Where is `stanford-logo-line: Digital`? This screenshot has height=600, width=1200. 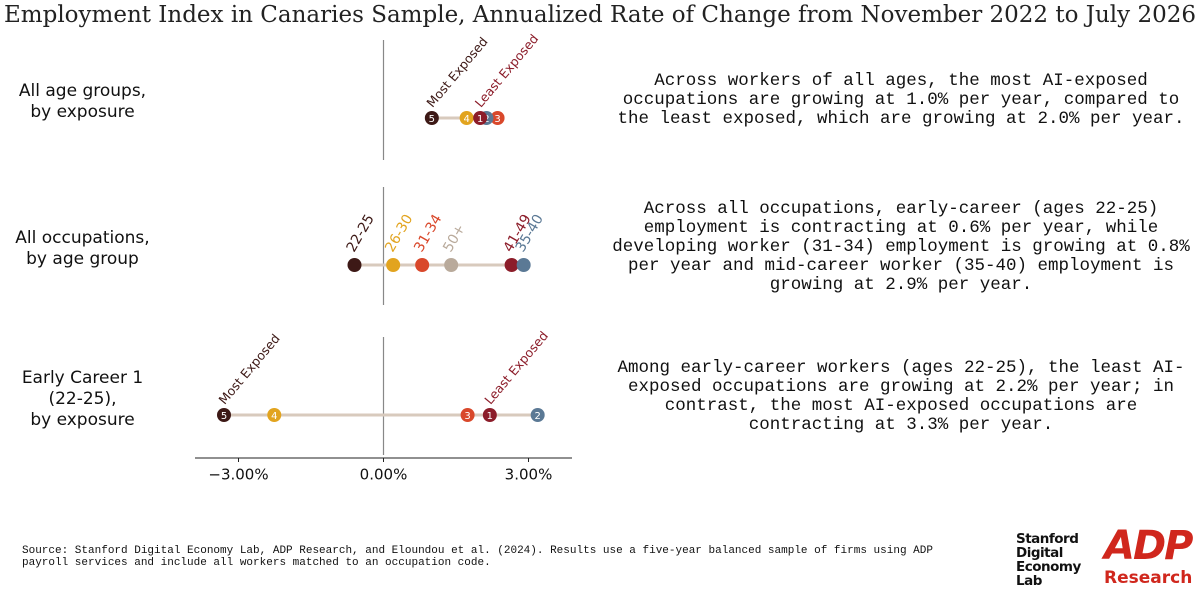
stanford-logo-line: Digital is located at coordinates (1039, 553).